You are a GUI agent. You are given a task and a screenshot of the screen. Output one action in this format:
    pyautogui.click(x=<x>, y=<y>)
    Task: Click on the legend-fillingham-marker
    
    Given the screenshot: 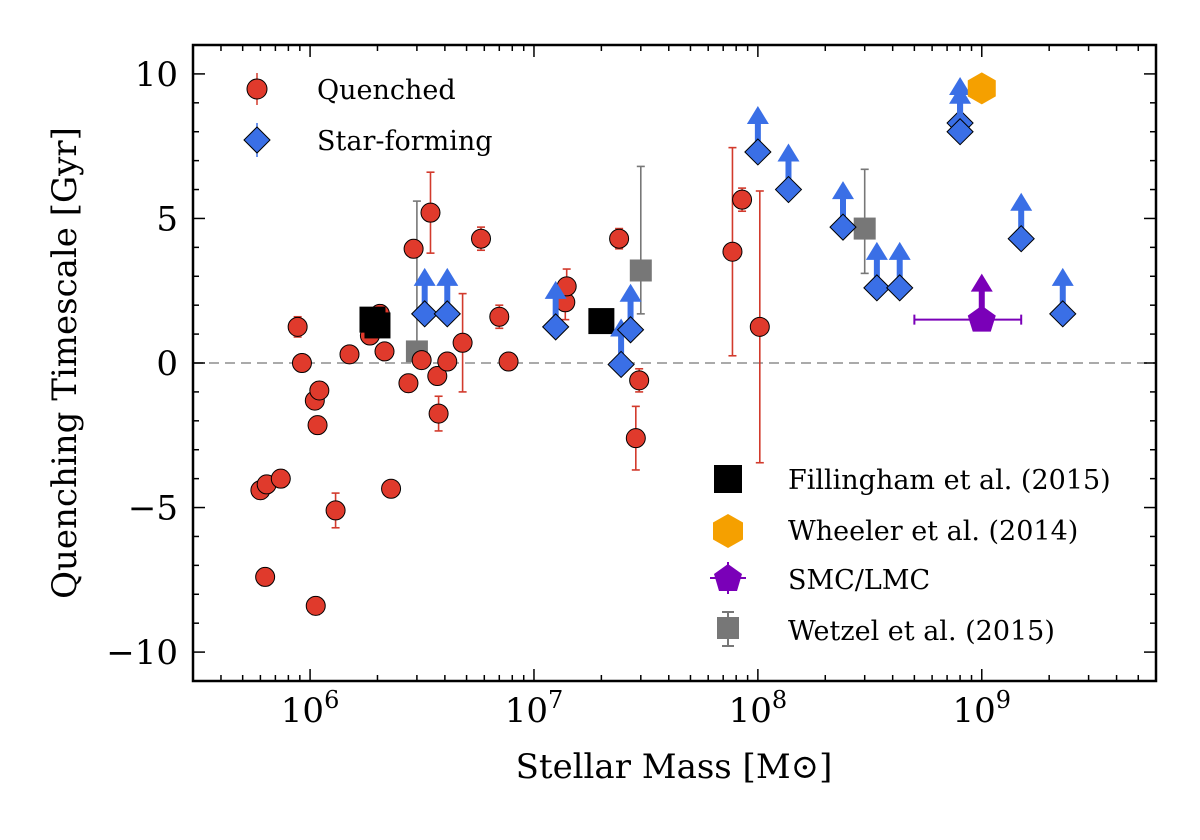 What is the action you would take?
    pyautogui.click(x=728, y=479)
    